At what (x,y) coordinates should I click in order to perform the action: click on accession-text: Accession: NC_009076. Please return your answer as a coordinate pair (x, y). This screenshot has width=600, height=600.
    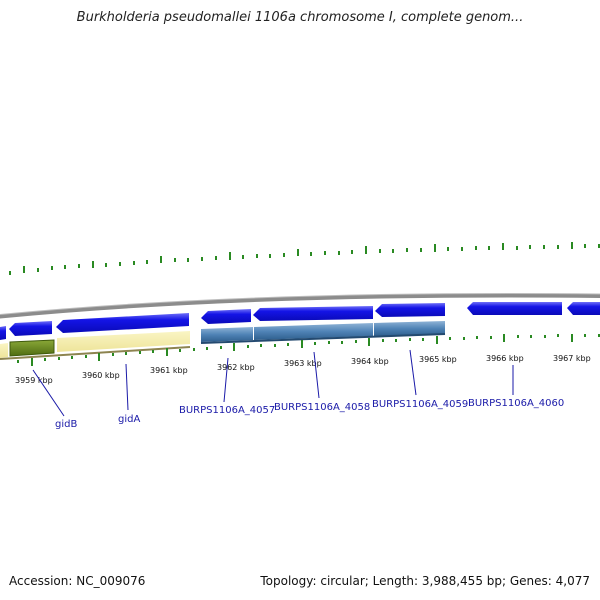
    Looking at the image, I should click on (77, 581).